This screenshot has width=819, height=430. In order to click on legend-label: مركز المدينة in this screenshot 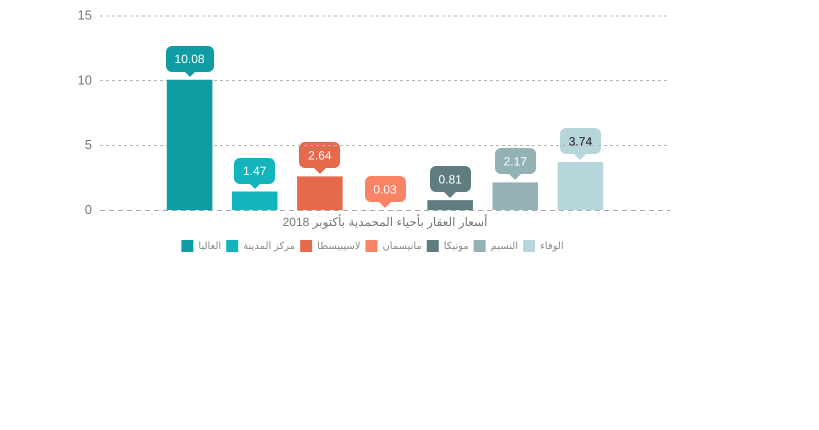, I will do `click(269, 246)`.